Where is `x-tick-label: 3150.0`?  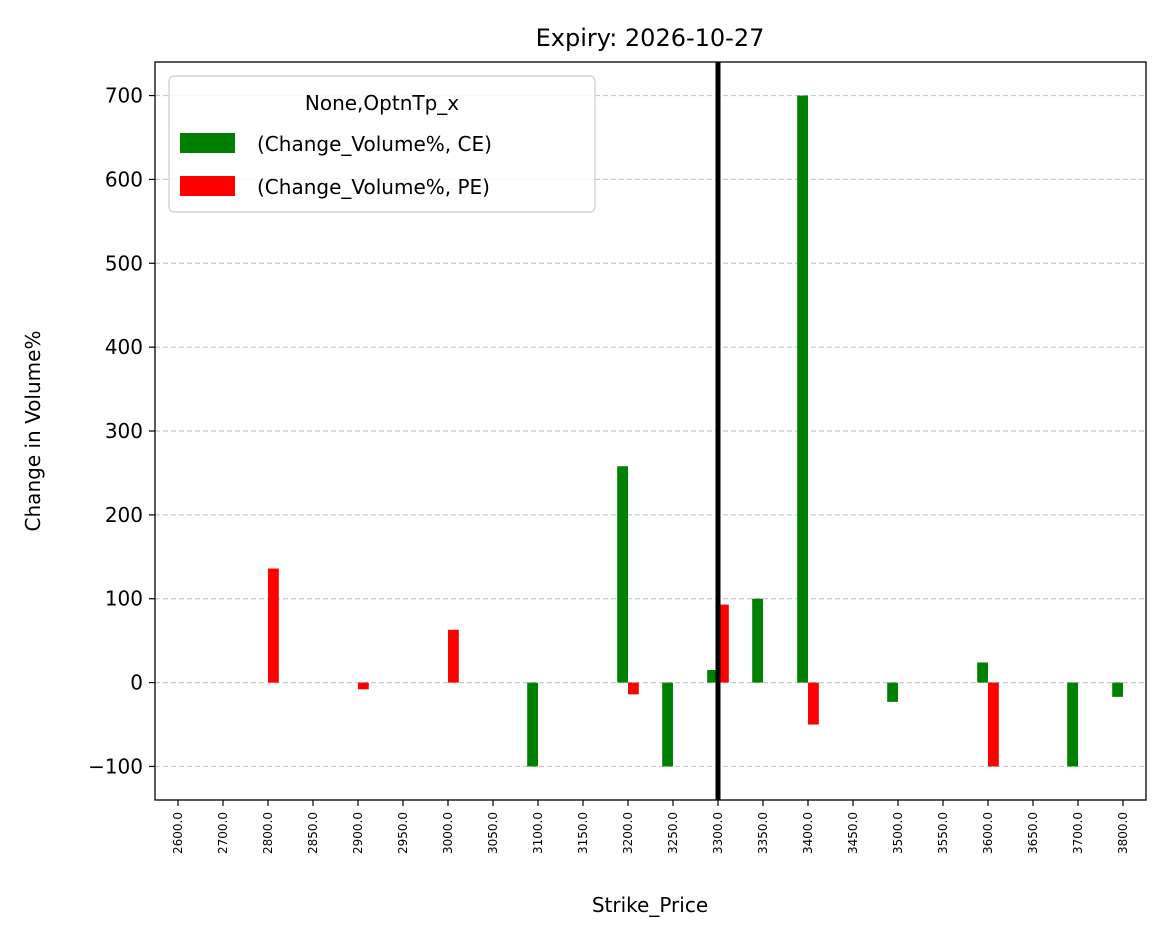
x-tick-label: 3150.0 is located at coordinates (583, 833).